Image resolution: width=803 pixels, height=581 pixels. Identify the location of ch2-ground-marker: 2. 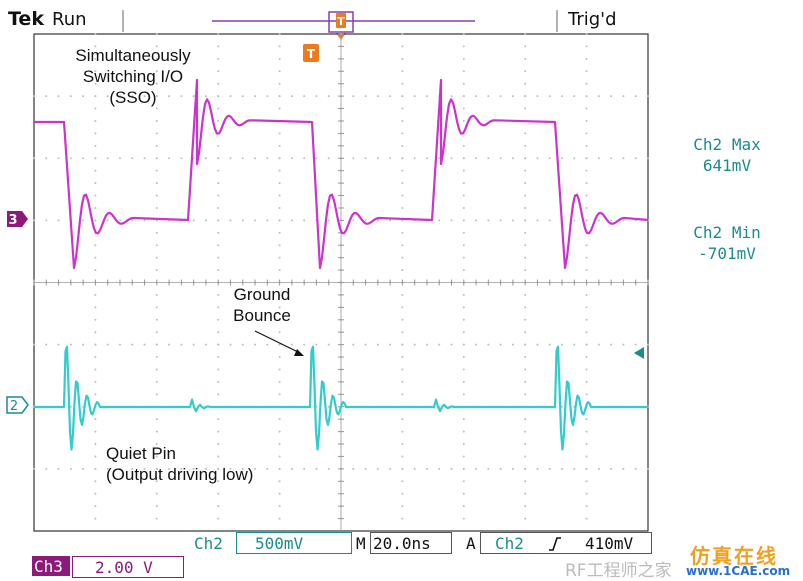
(17, 405).